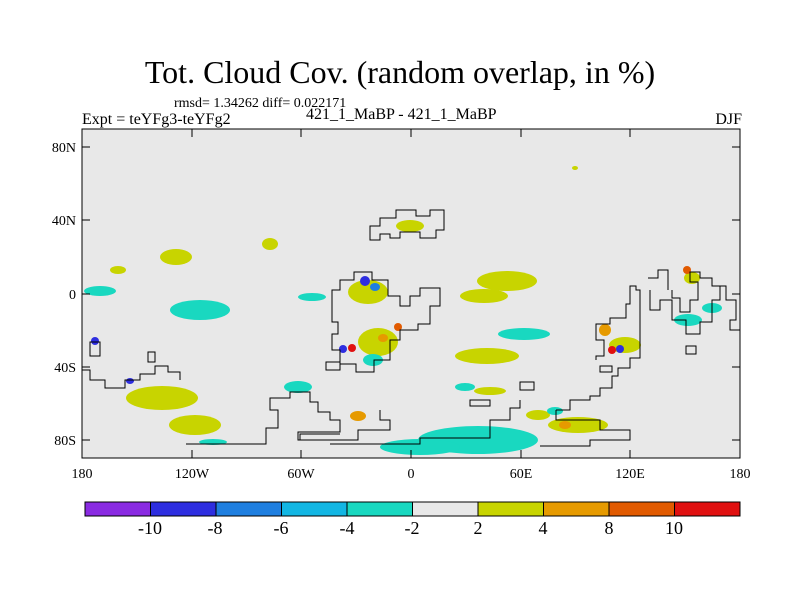 The image size is (800, 600). Describe the element at coordinates (347, 528) in the screenshot. I see `colorbar-label: -4` at that location.